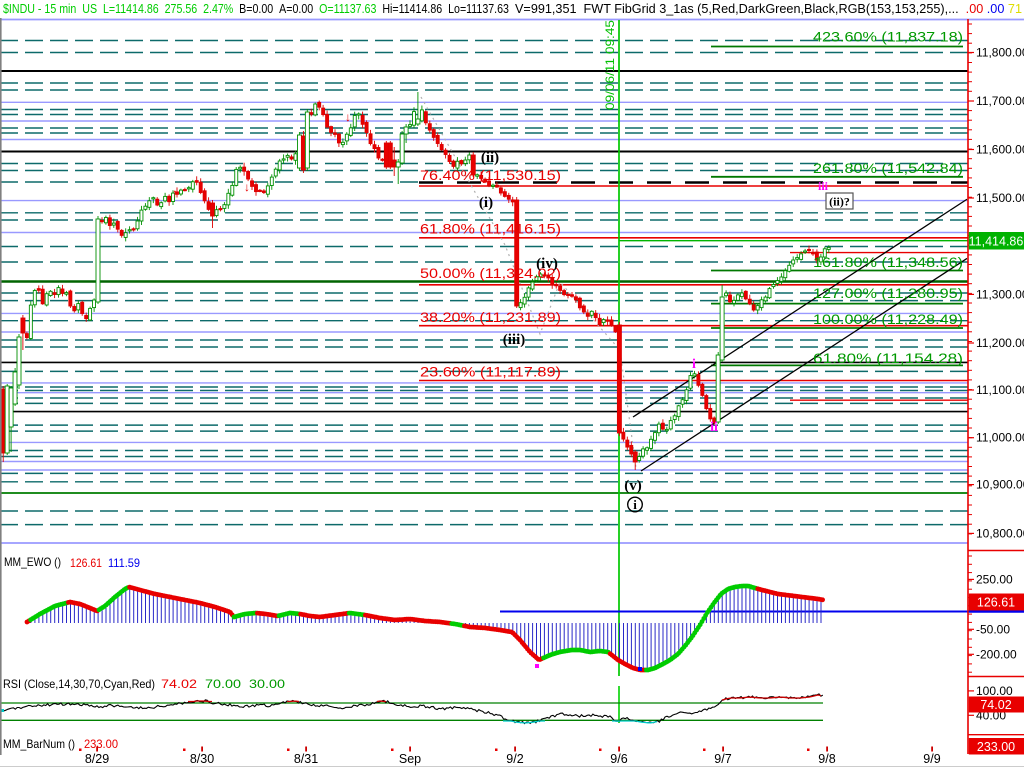 Image resolution: width=1024 pixels, height=768 pixels. Describe the element at coordinates (490, 317) in the screenshot. I see `svg-text: 38.20% (11,231.89)` at that location.